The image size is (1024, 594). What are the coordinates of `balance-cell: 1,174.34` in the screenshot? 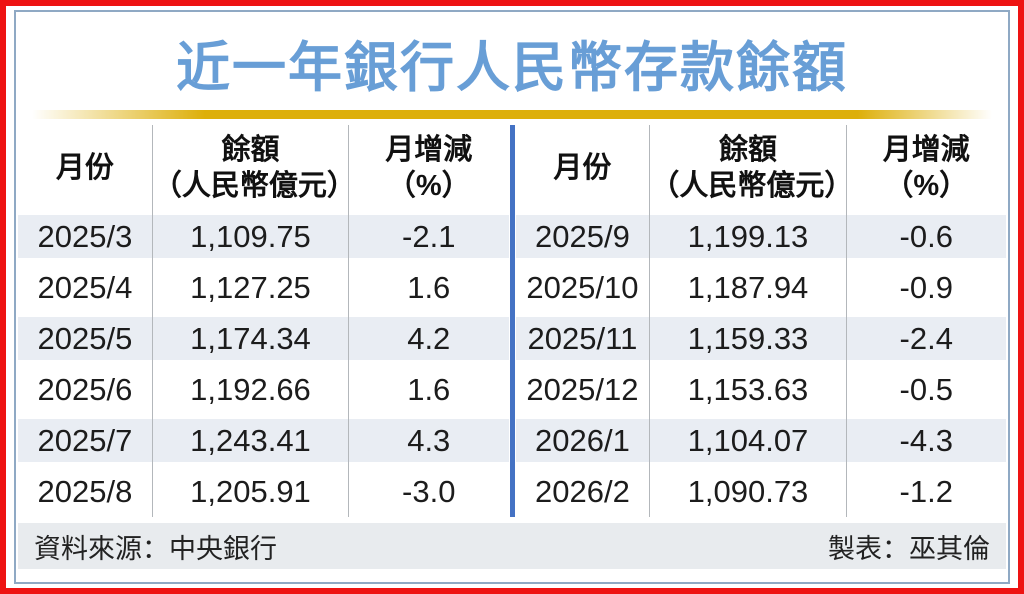 It's located at (251, 338).